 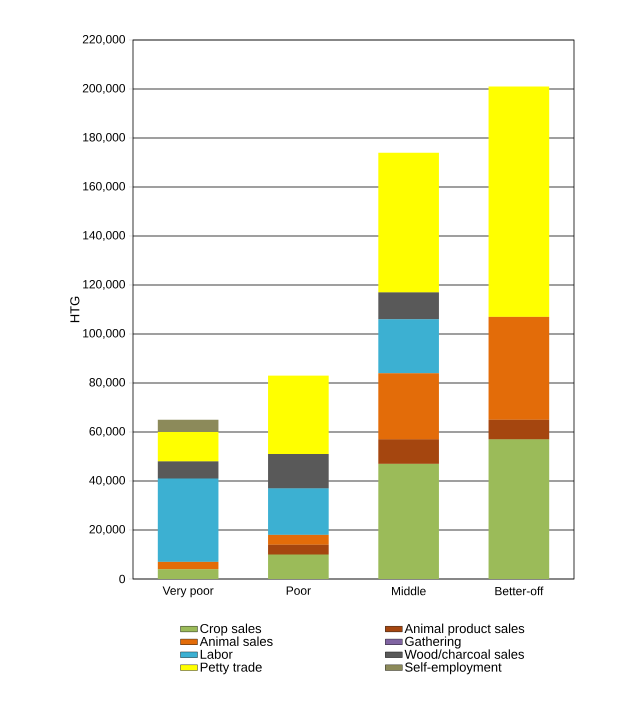 I want to click on legend-label: Animal product sales, so click(x=464, y=630).